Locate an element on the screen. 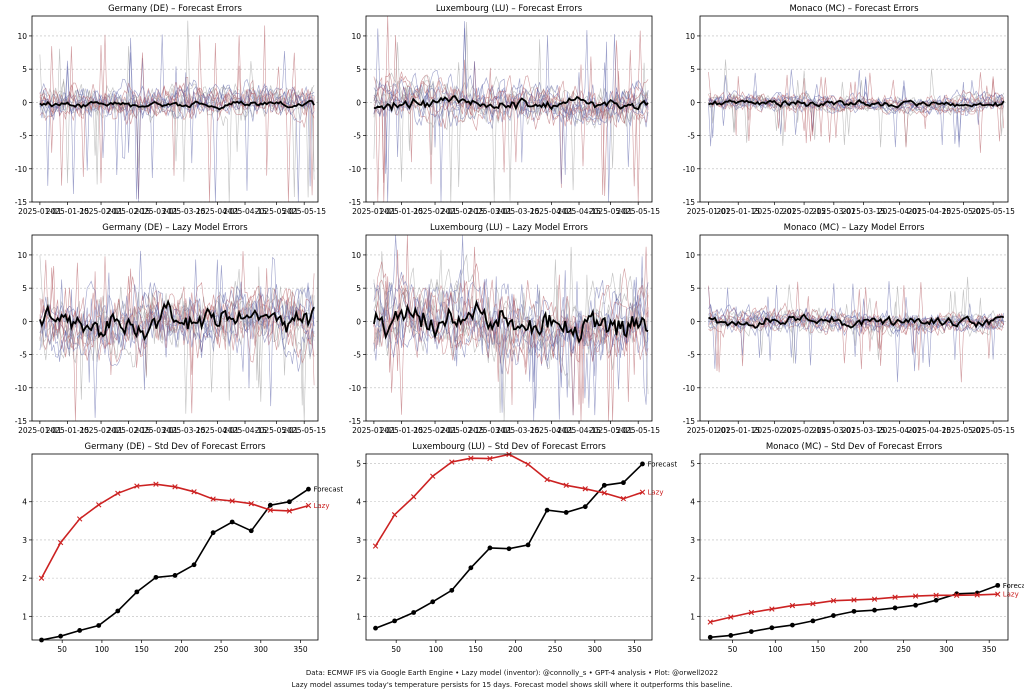  y-tick-label: -5 is located at coordinates (358, 355).